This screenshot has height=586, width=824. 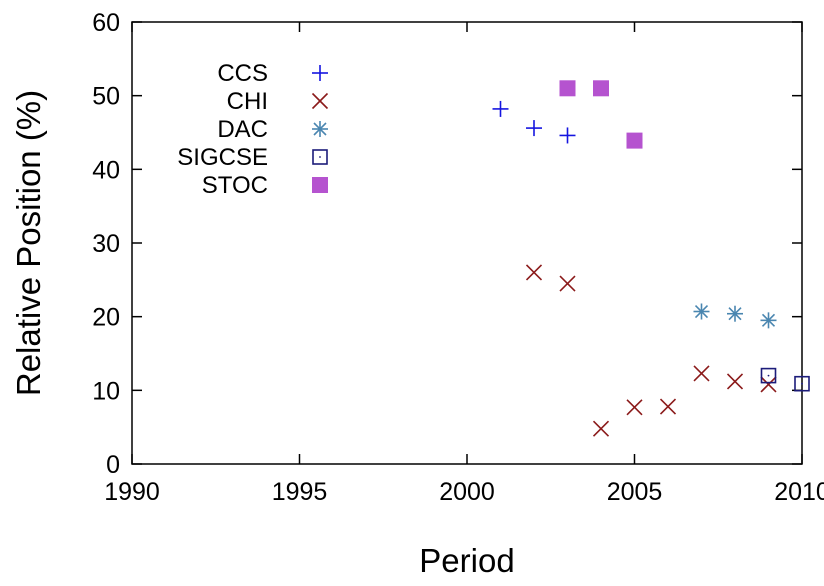 What do you see at coordinates (467, 492) in the screenshot?
I see `x-tick-label: 2000` at bounding box center [467, 492].